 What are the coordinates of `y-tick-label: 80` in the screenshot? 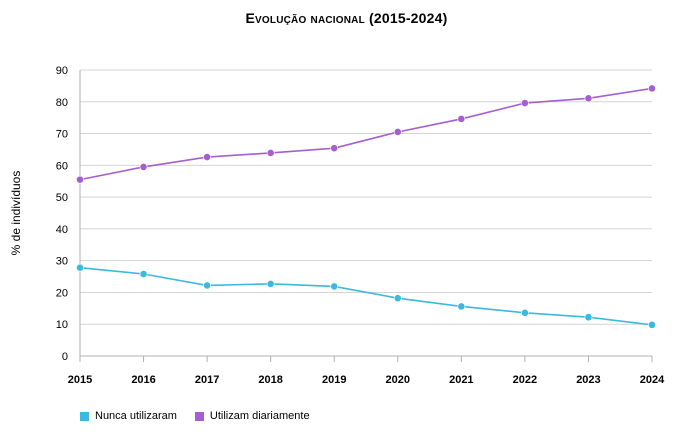 It's located at (62, 103).